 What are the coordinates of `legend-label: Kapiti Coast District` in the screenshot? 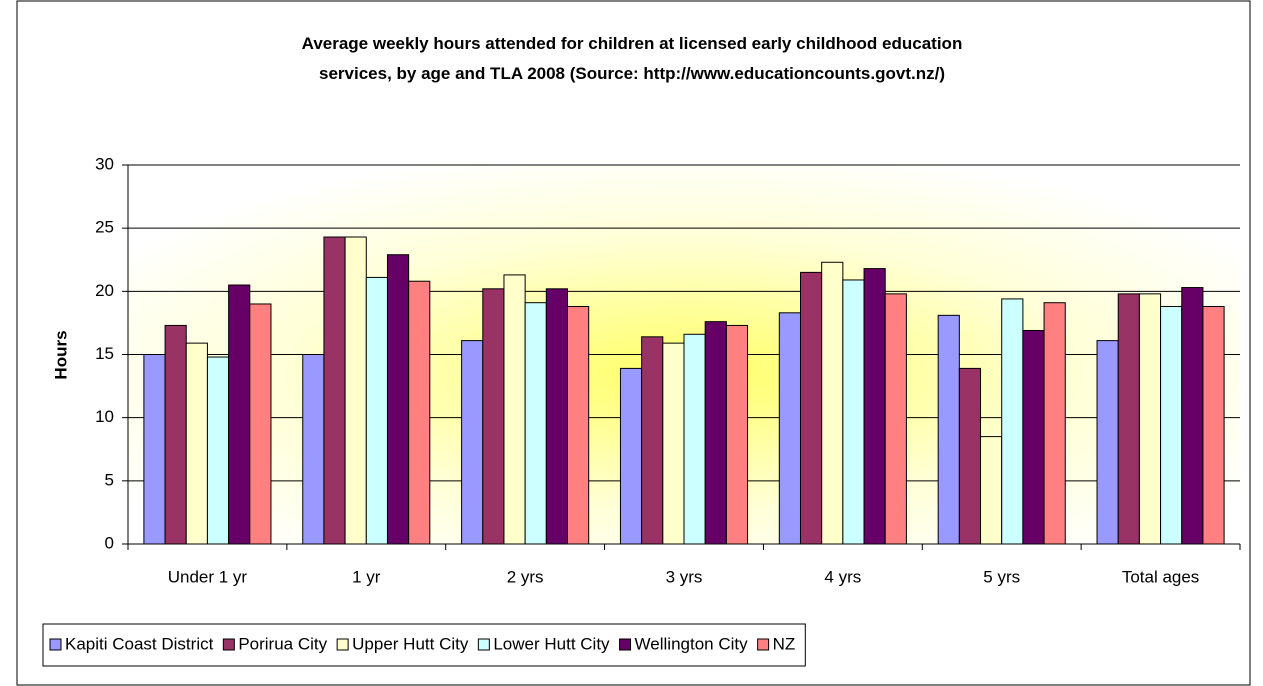 It's located at (139, 643).